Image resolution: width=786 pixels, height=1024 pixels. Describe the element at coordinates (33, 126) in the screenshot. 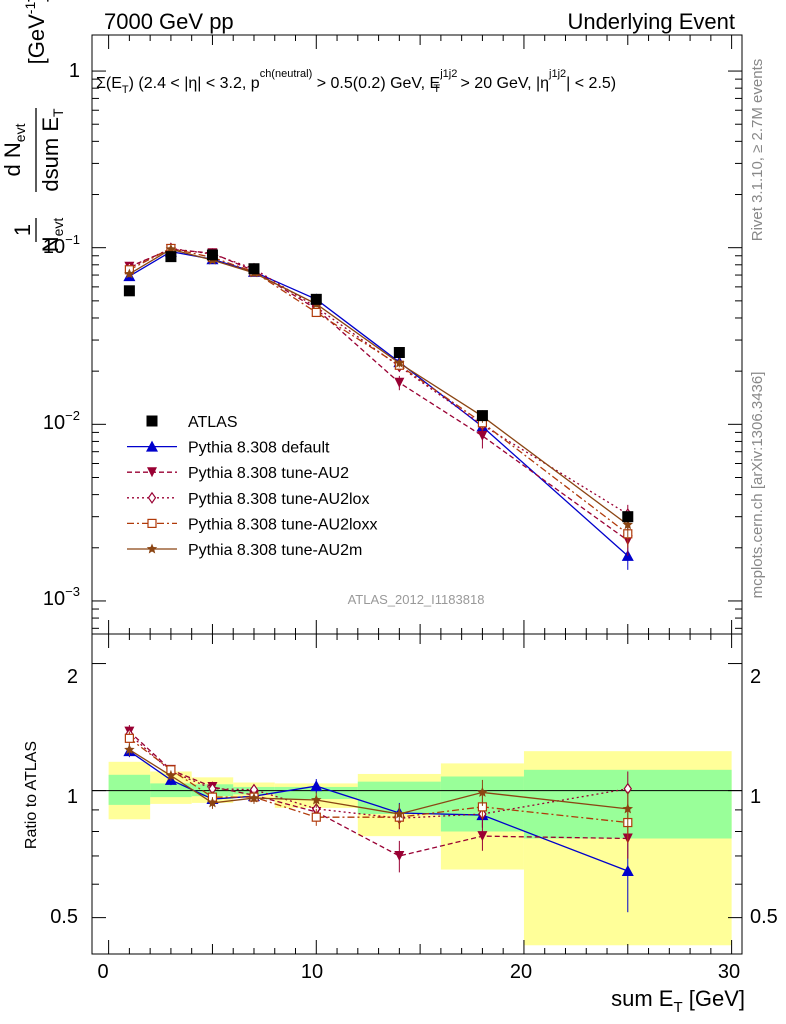

I see `main-y-axis-label: 1 Nevt d Nevt dsum ET [GeV-1]` at that location.